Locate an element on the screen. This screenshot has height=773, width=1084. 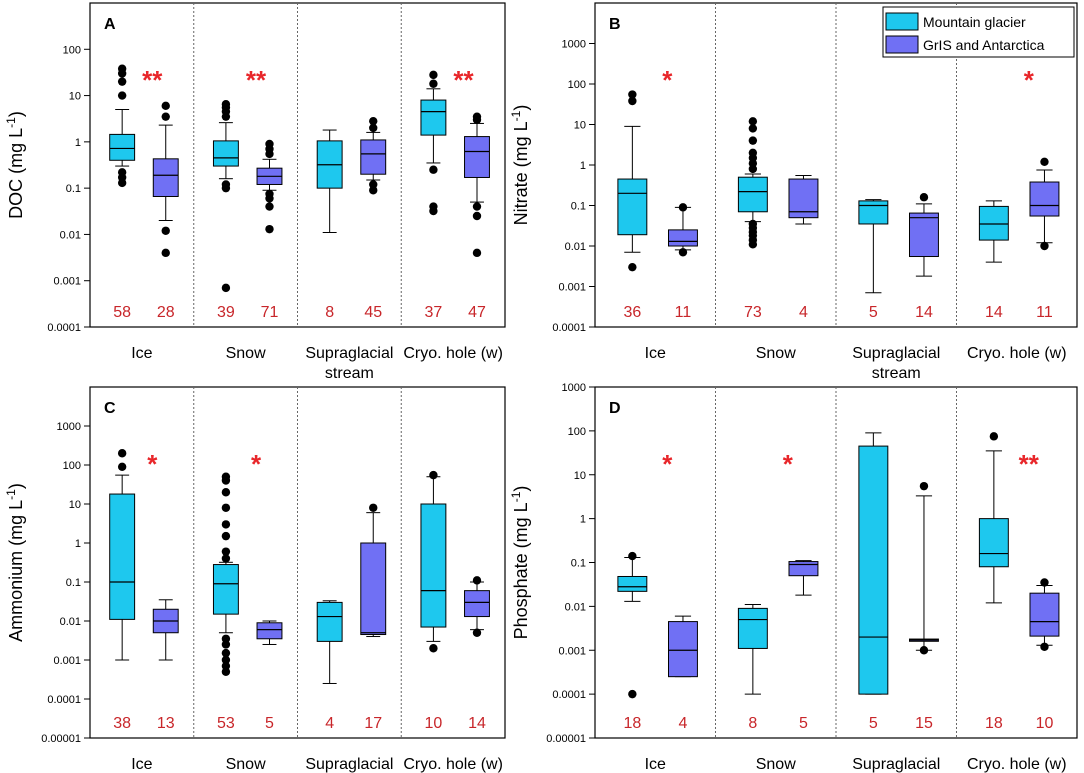
sample-count: 18 is located at coordinates (632, 723).